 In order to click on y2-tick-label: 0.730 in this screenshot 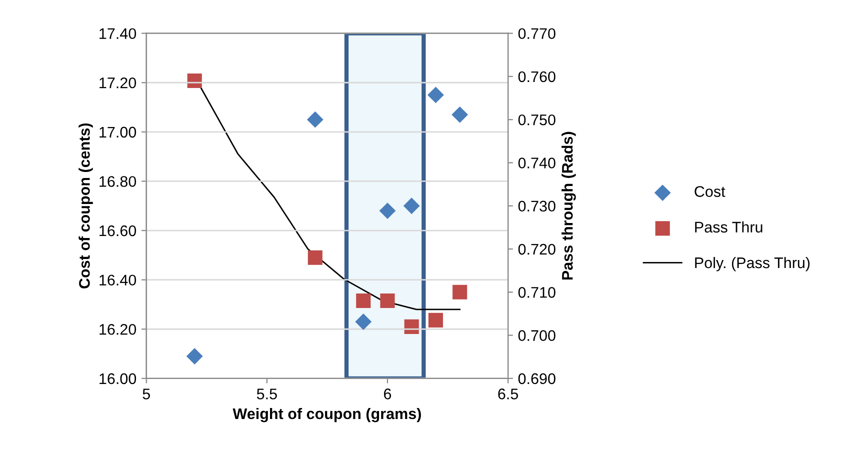, I will do `click(537, 206)`.